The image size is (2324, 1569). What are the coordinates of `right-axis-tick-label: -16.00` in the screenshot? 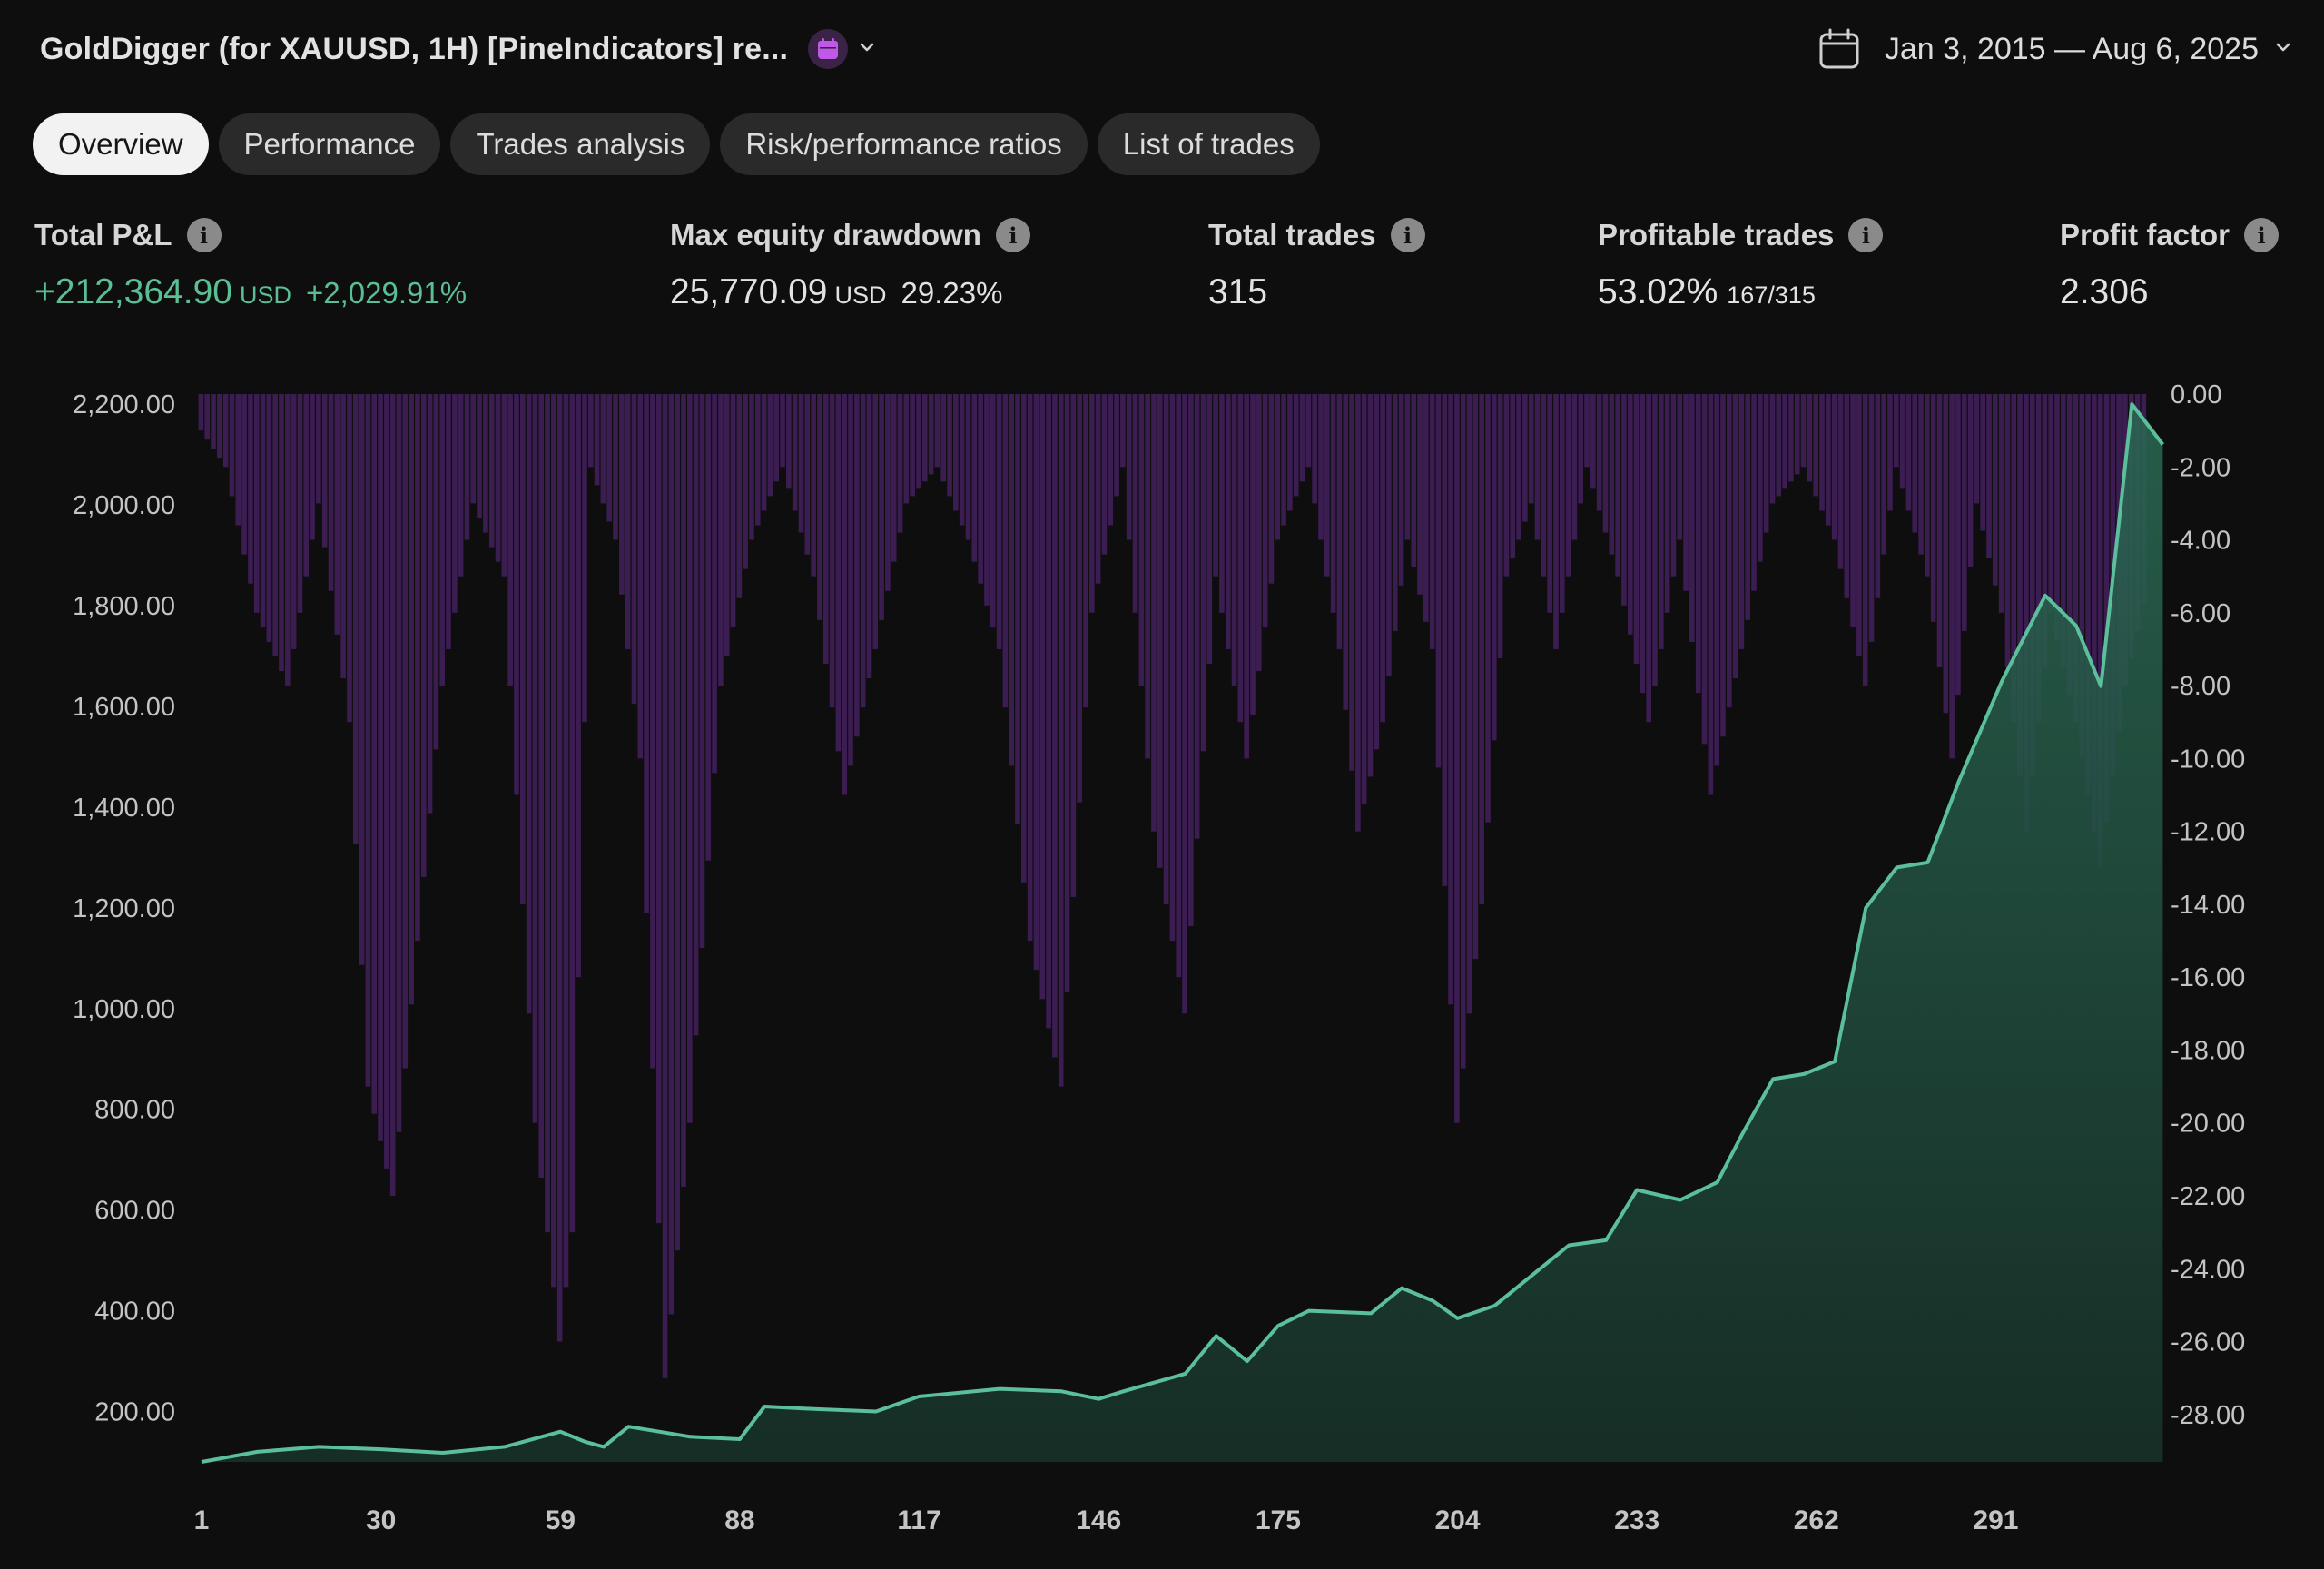 It's located at (2208, 978).